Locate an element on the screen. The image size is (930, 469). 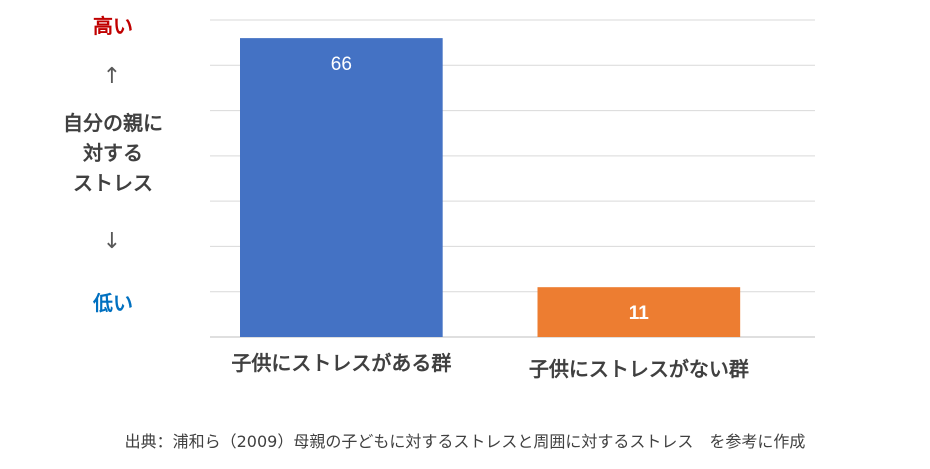
down-arrow-icon: ↓ is located at coordinates (112, 241).